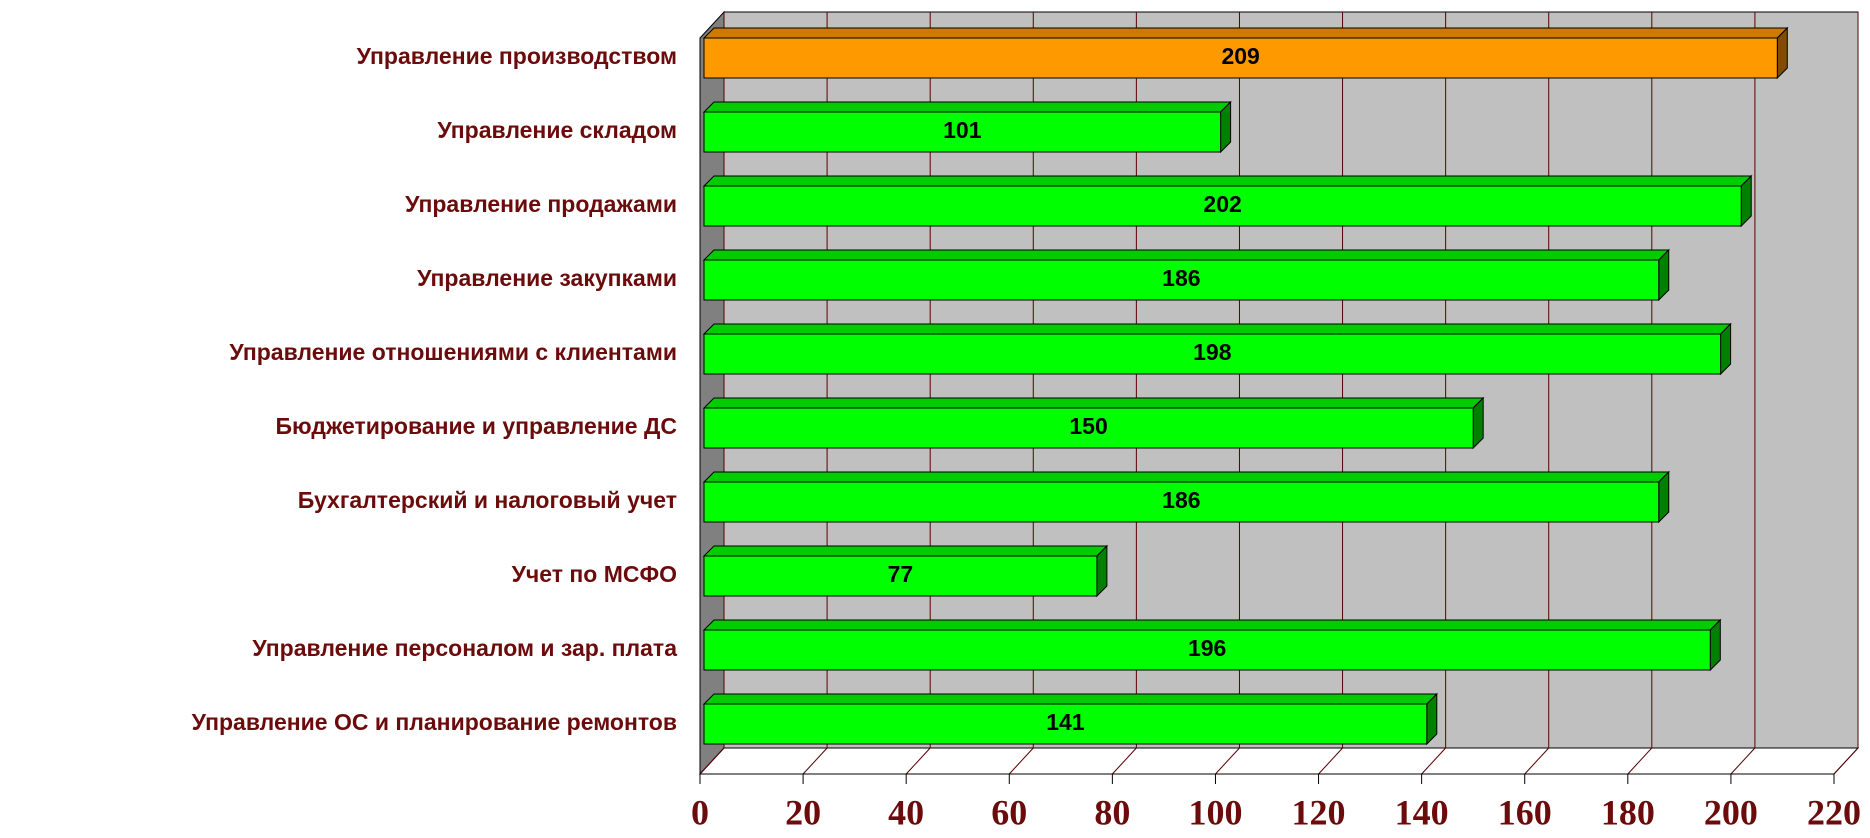  I want to click on x-tick-label: 0, so click(700, 812).